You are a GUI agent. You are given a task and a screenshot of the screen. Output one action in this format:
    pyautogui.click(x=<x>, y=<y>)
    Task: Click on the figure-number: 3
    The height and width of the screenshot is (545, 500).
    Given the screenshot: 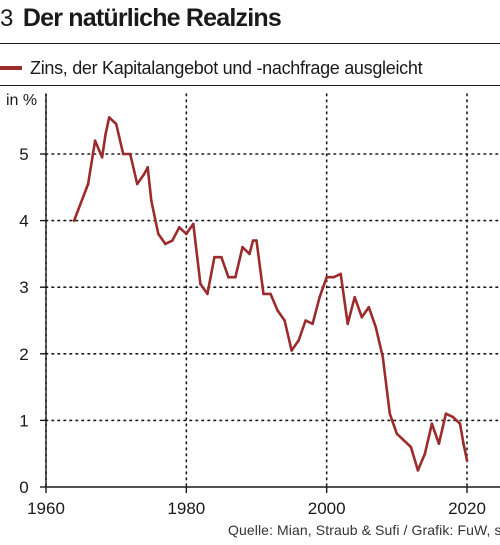 What is the action you would take?
    pyautogui.click(x=6, y=18)
    